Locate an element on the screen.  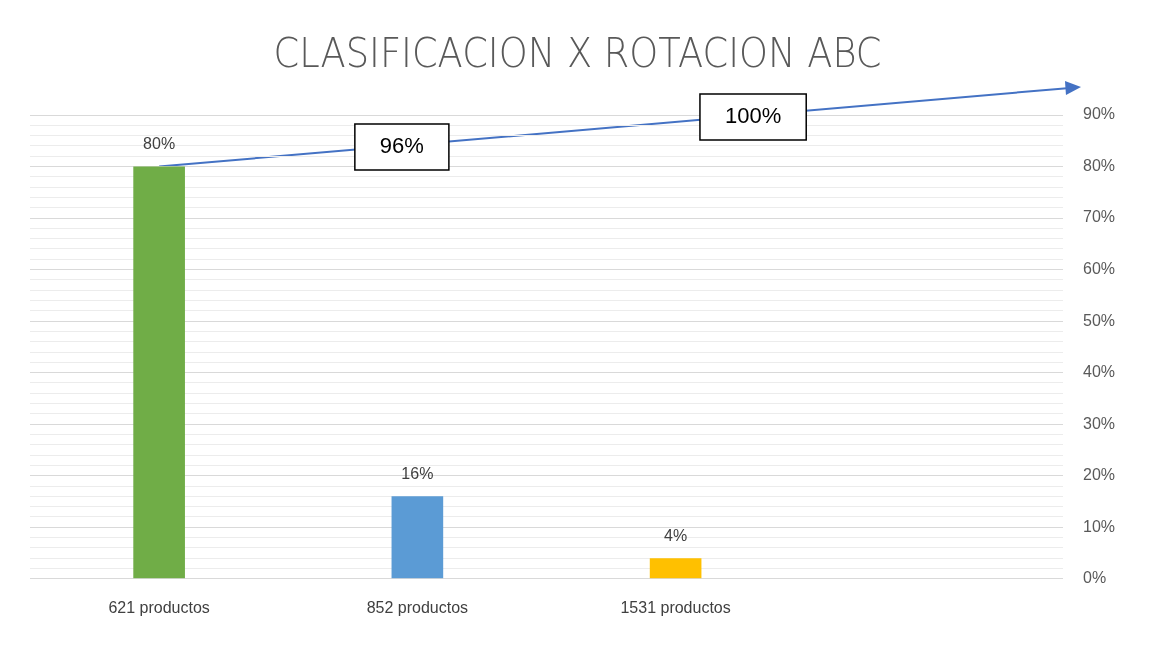
y-tick-label: 90% is located at coordinates (1099, 114).